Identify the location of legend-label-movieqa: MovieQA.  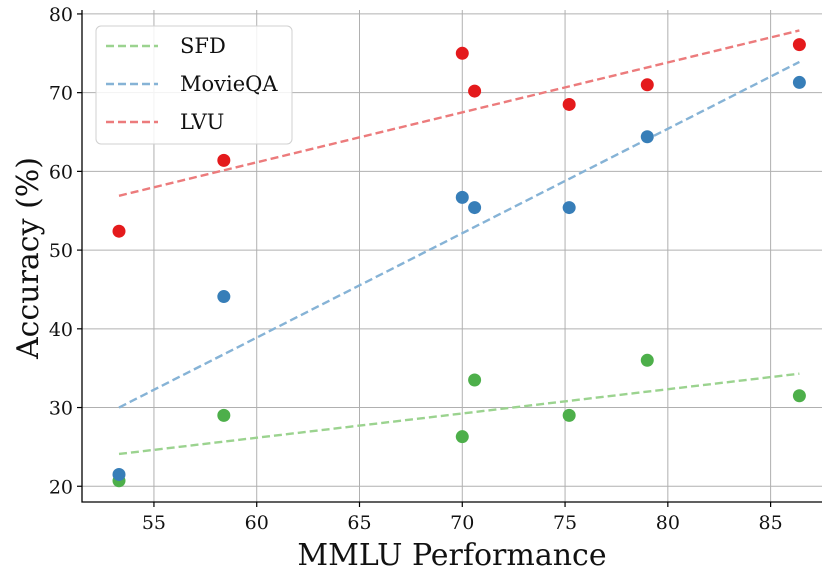
(229, 84).